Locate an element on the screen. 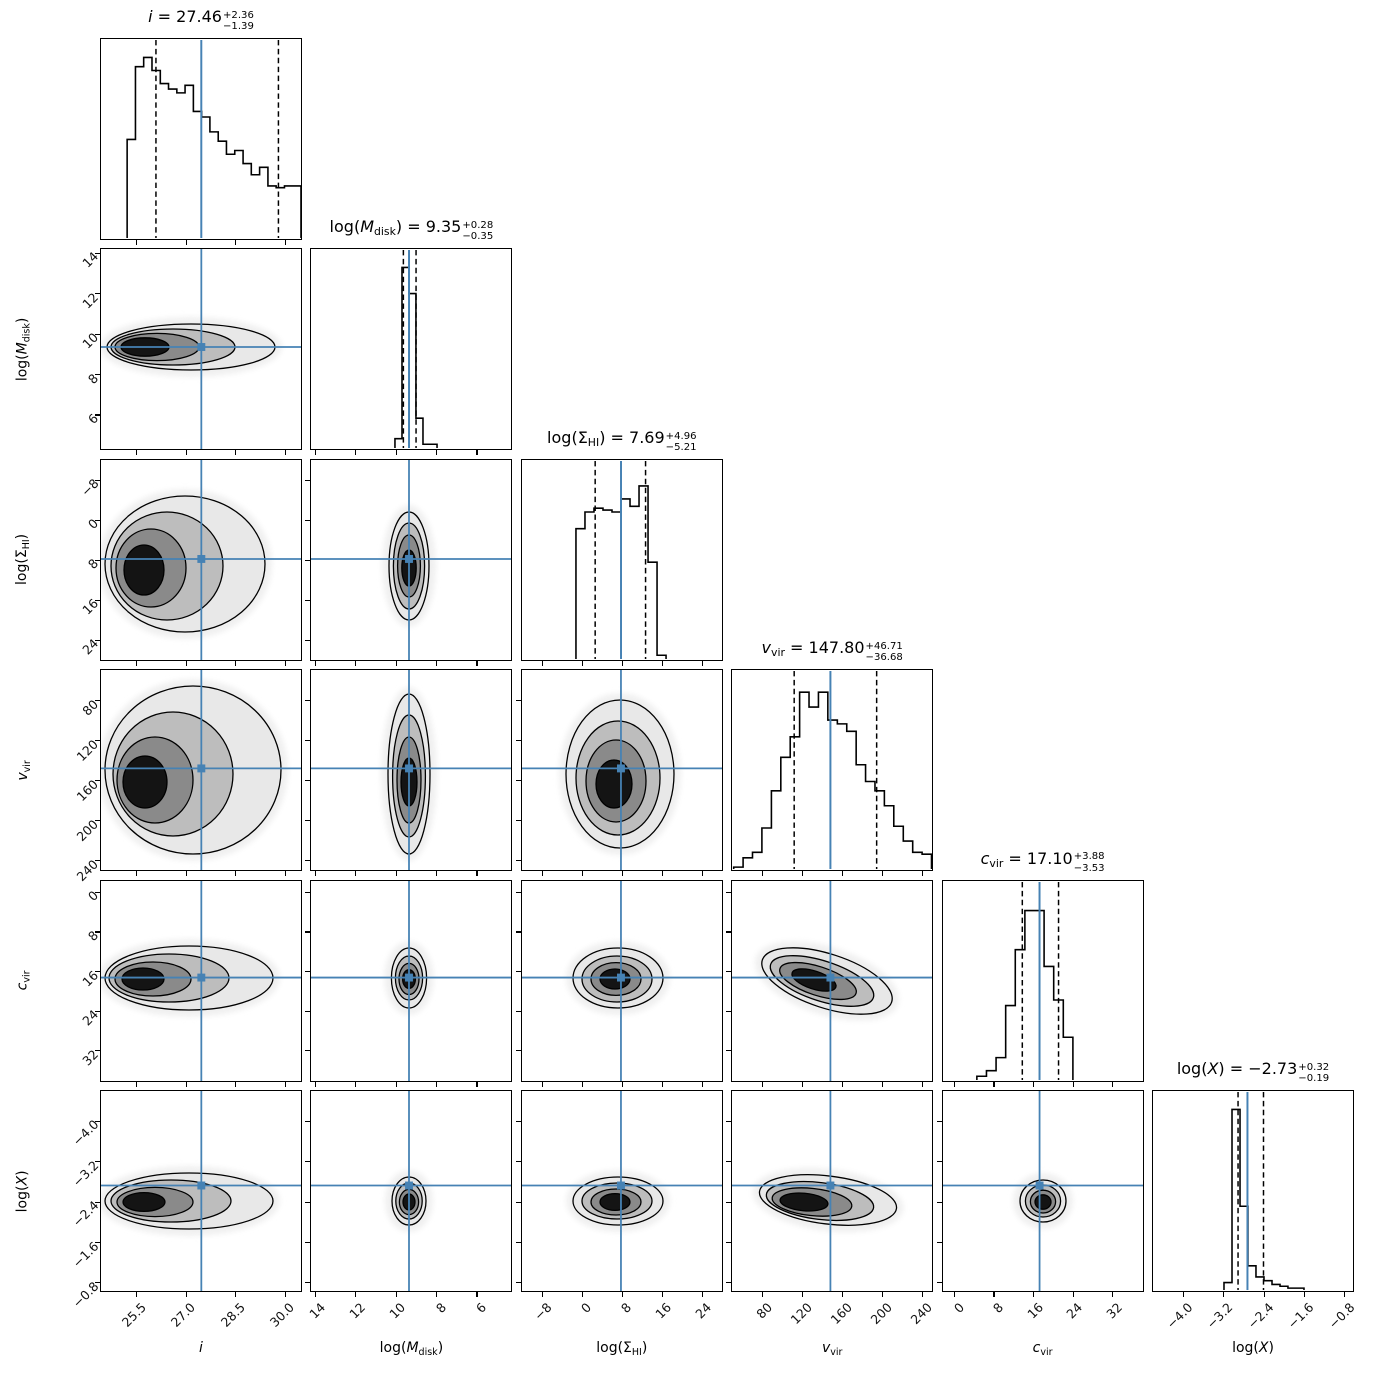  title-plus-error: +0.32 is located at coordinates (1314, 1067).